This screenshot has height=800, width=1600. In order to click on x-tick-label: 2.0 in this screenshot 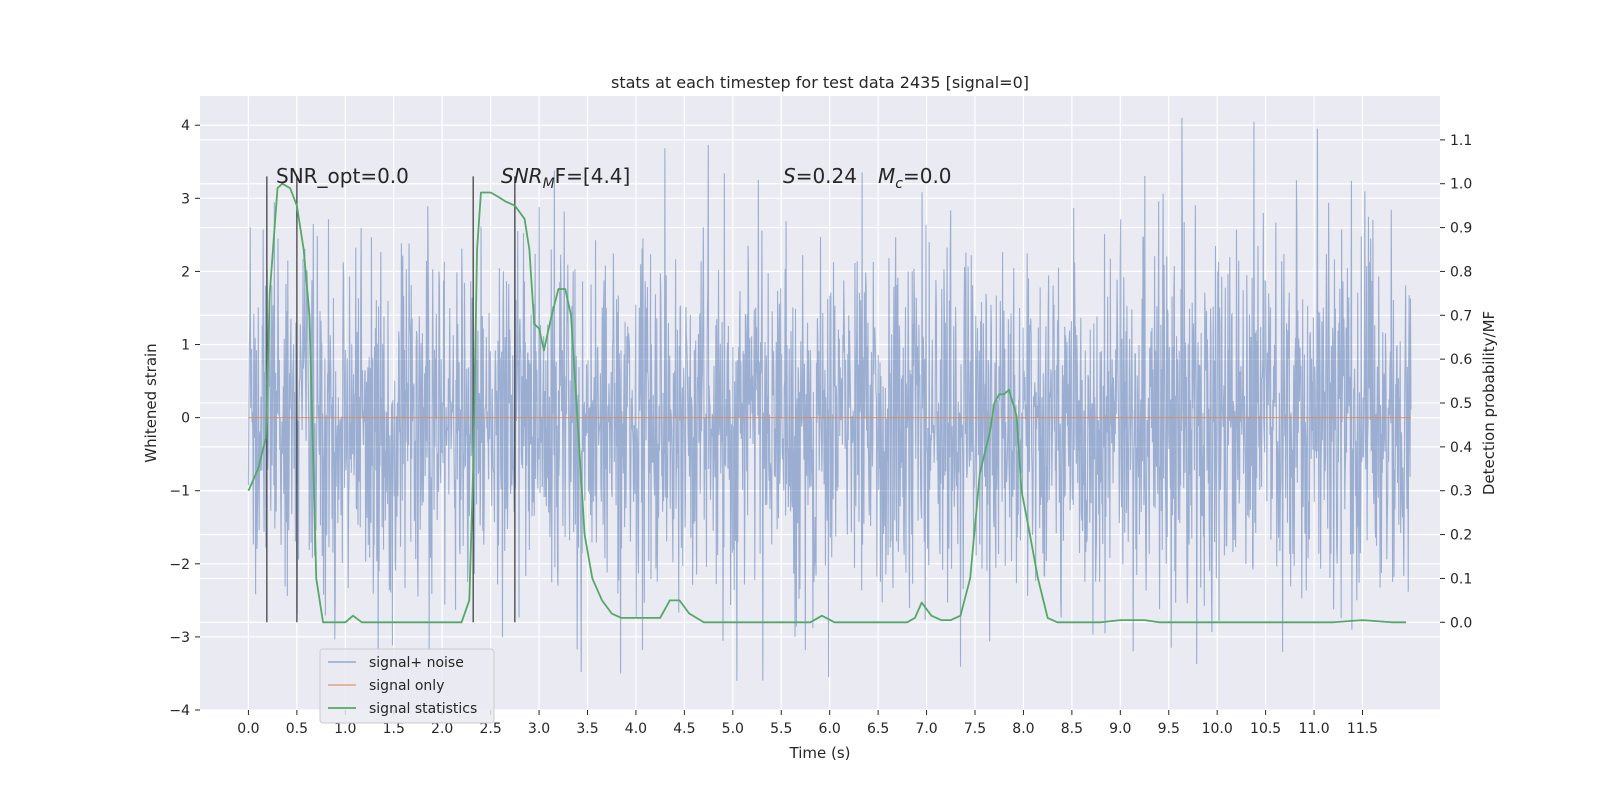, I will do `click(442, 729)`.